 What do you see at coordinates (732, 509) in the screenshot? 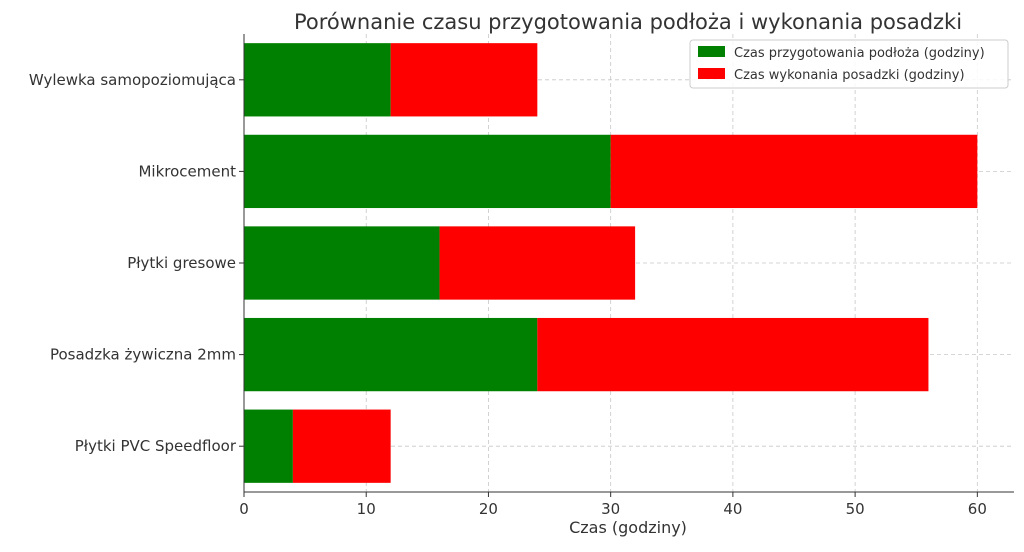
I see `x-tick-label: 40` at bounding box center [732, 509].